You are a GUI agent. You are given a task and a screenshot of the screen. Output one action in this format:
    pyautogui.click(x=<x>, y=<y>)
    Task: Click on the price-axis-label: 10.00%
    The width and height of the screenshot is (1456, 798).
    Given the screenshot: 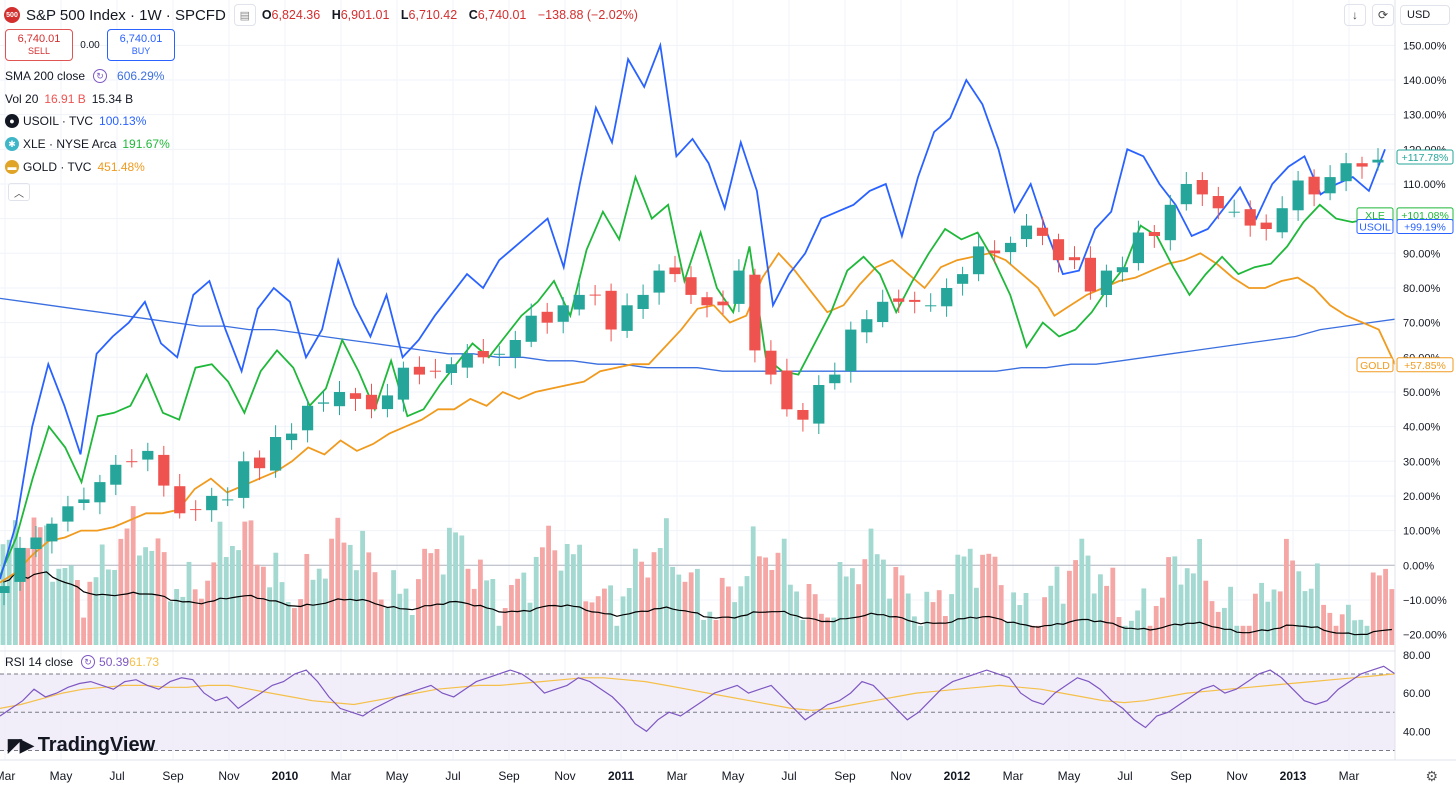 What is the action you would take?
    pyautogui.click(x=1422, y=532)
    